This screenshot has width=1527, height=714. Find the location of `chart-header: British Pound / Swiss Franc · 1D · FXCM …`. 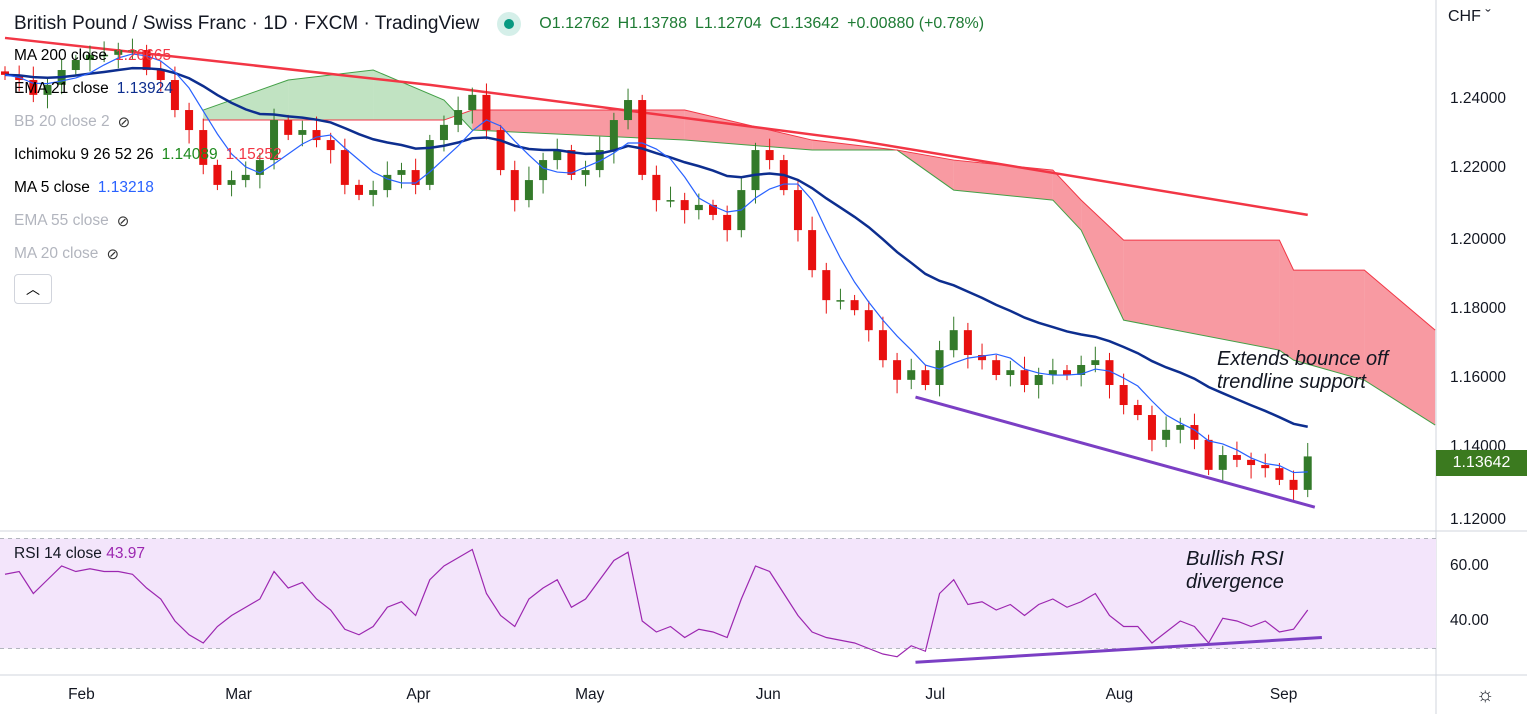

chart-header: British Pound / Swiss Franc · 1D · FXCM … is located at coordinates (499, 24).